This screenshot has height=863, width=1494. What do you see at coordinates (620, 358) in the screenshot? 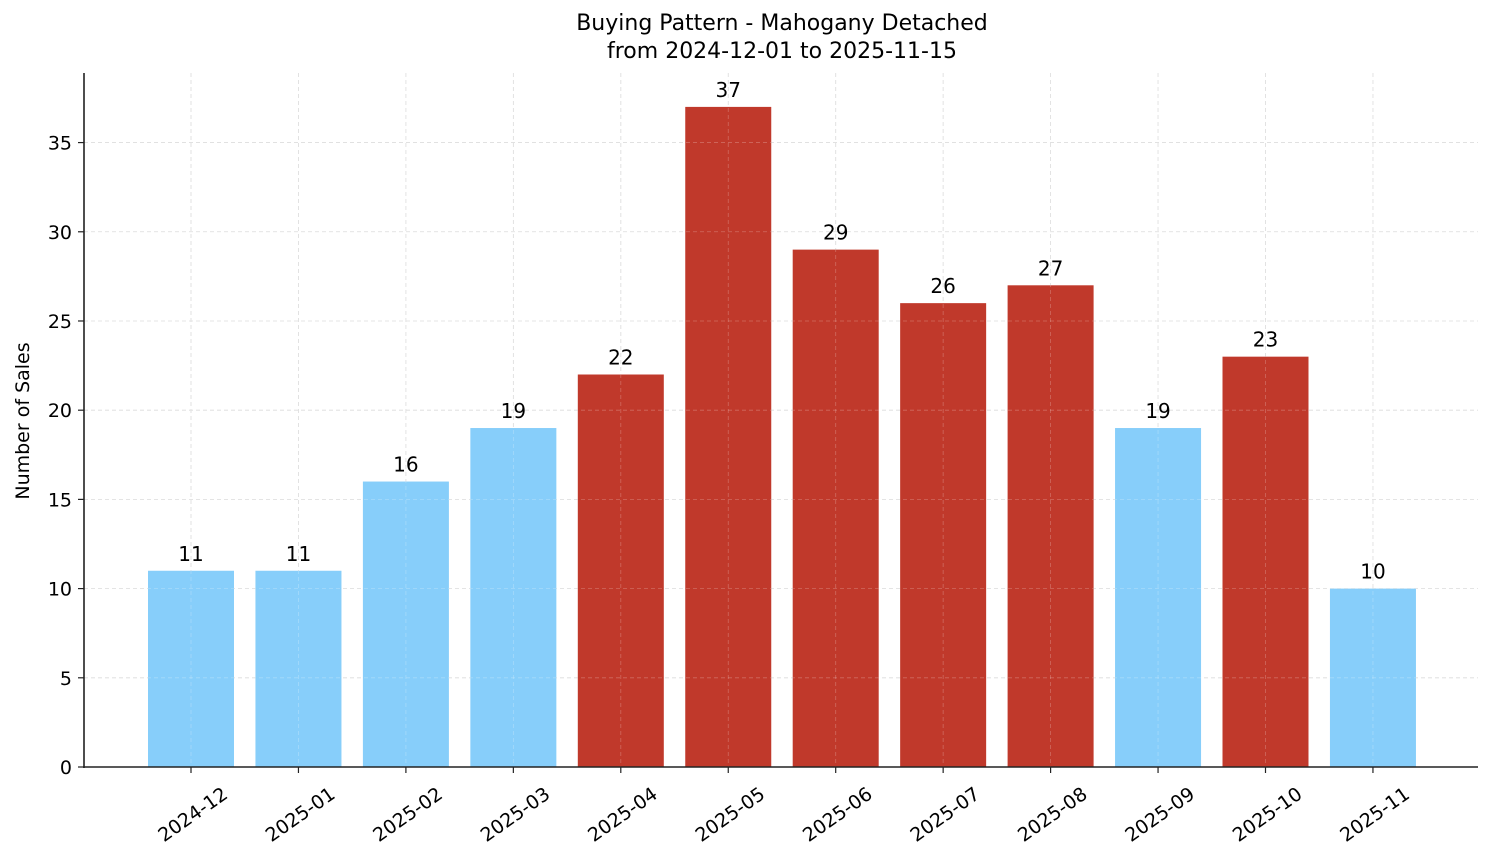
I see `data-label: 22` at bounding box center [620, 358].